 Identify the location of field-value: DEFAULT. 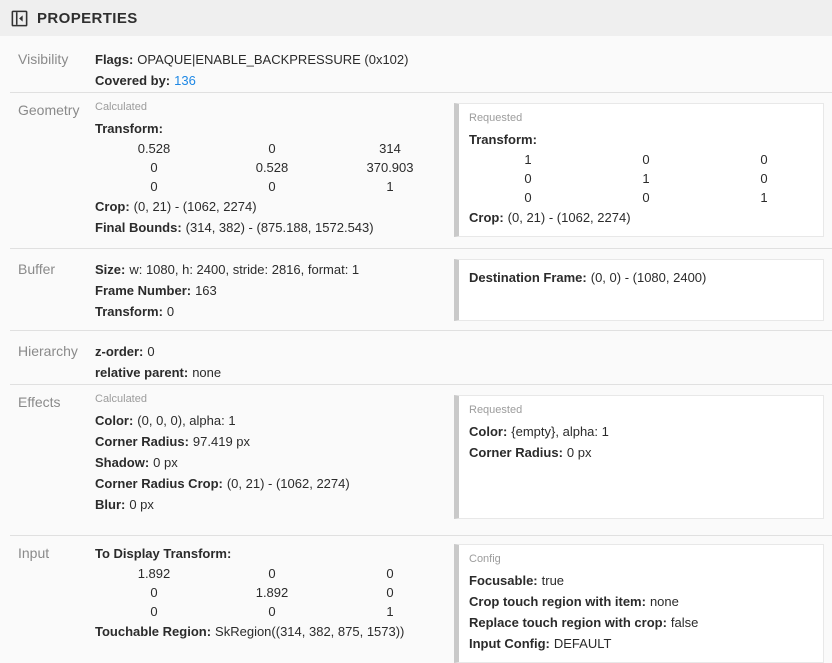
(582, 643).